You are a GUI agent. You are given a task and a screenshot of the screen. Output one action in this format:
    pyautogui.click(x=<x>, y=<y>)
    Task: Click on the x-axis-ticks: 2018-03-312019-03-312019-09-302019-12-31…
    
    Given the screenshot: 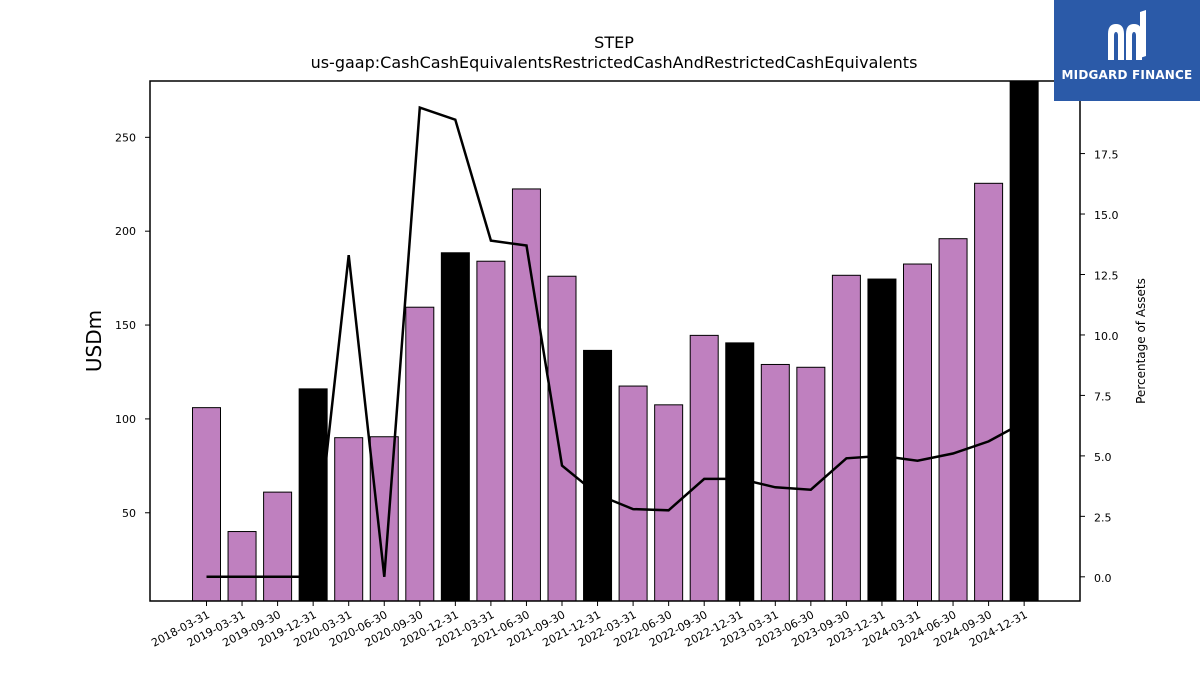 What is the action you would take?
    pyautogui.click(x=589, y=625)
    